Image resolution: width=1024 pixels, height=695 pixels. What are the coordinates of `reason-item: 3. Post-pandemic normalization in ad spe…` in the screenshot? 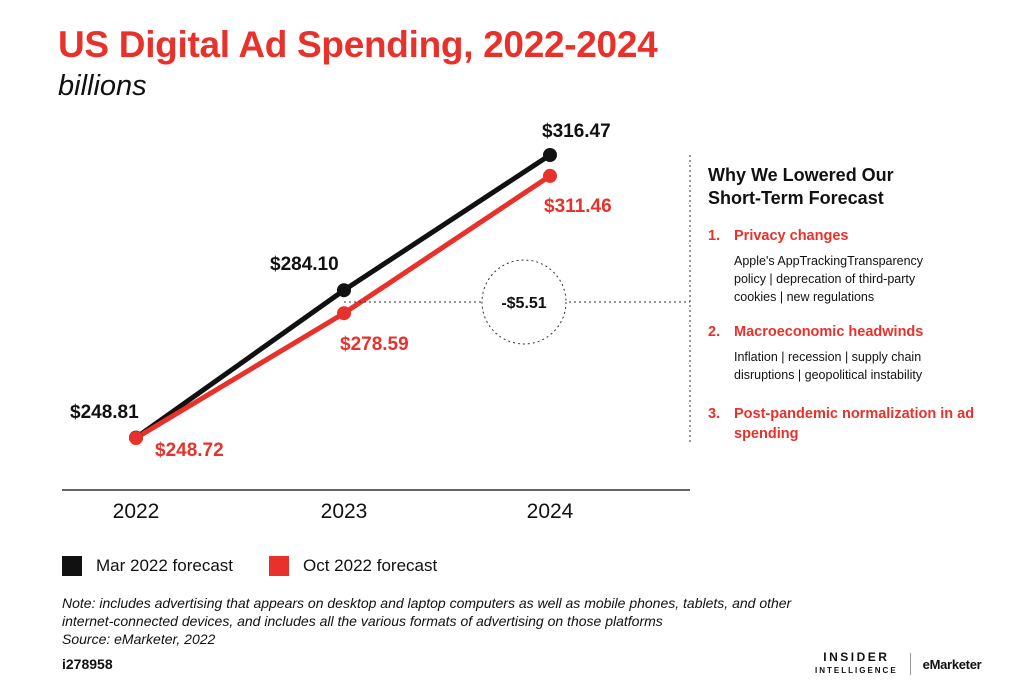 It's located at (858, 424).